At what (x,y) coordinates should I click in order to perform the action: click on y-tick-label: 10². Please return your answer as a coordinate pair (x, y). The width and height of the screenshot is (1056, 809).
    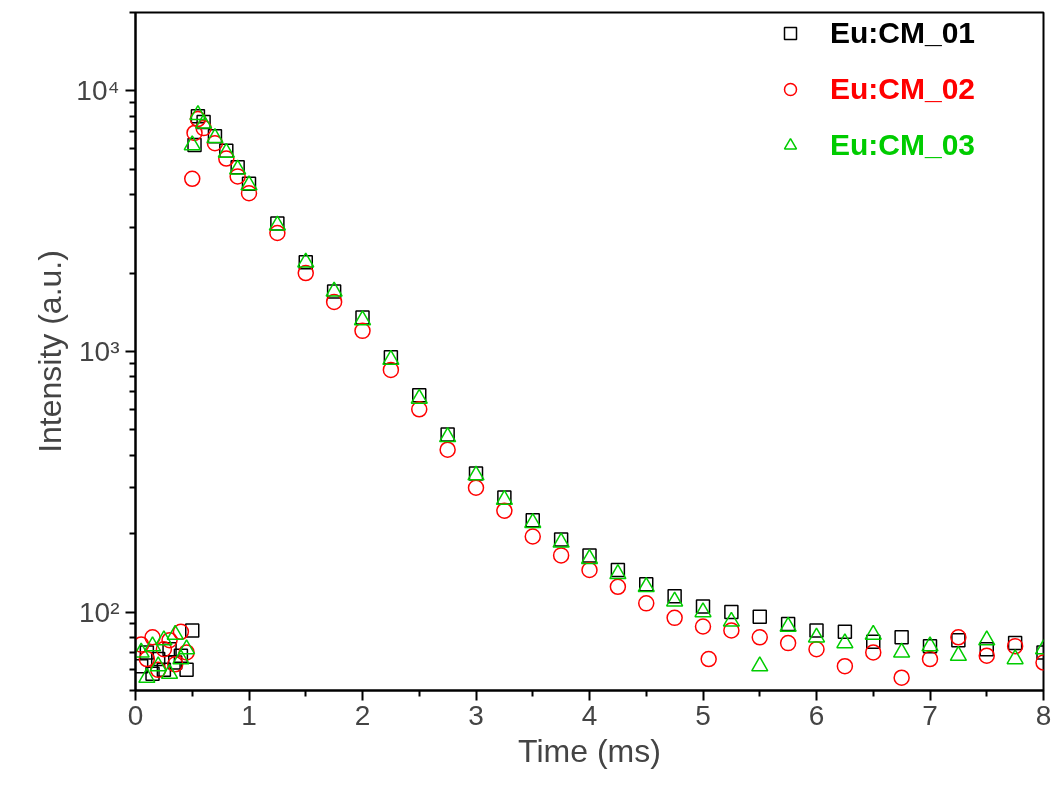
    Looking at the image, I should click on (99, 612).